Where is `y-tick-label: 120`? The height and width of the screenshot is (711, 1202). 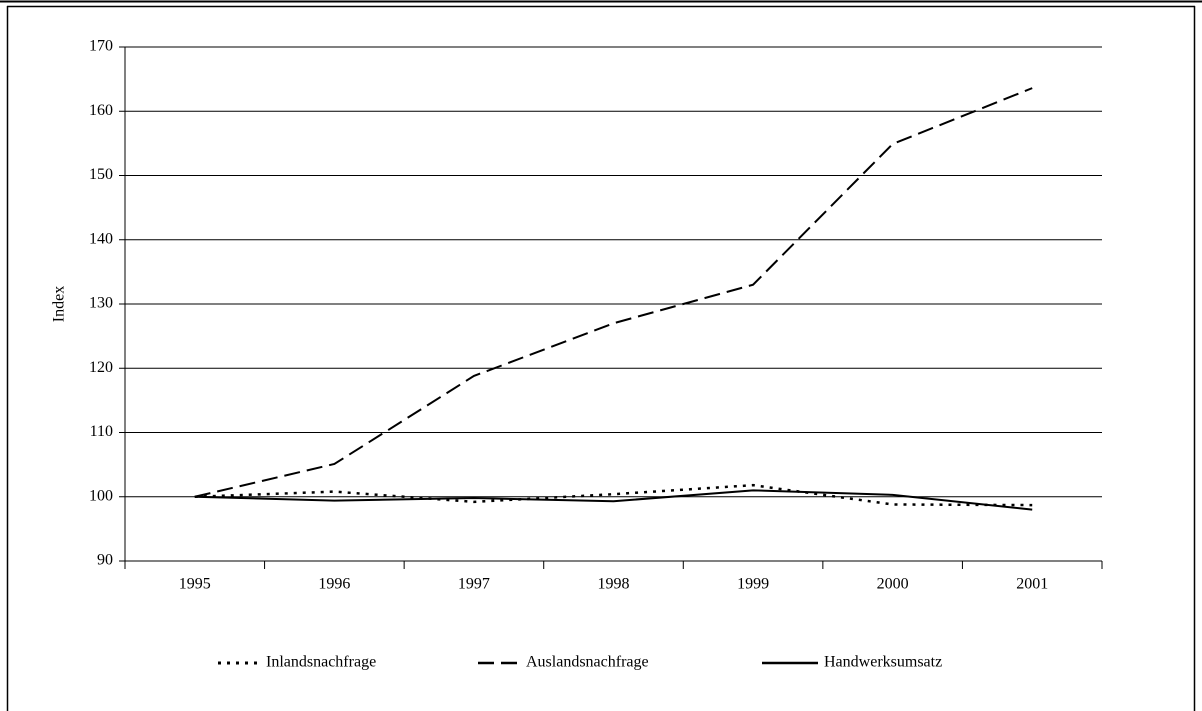 y-tick-label: 120 is located at coordinates (101, 367).